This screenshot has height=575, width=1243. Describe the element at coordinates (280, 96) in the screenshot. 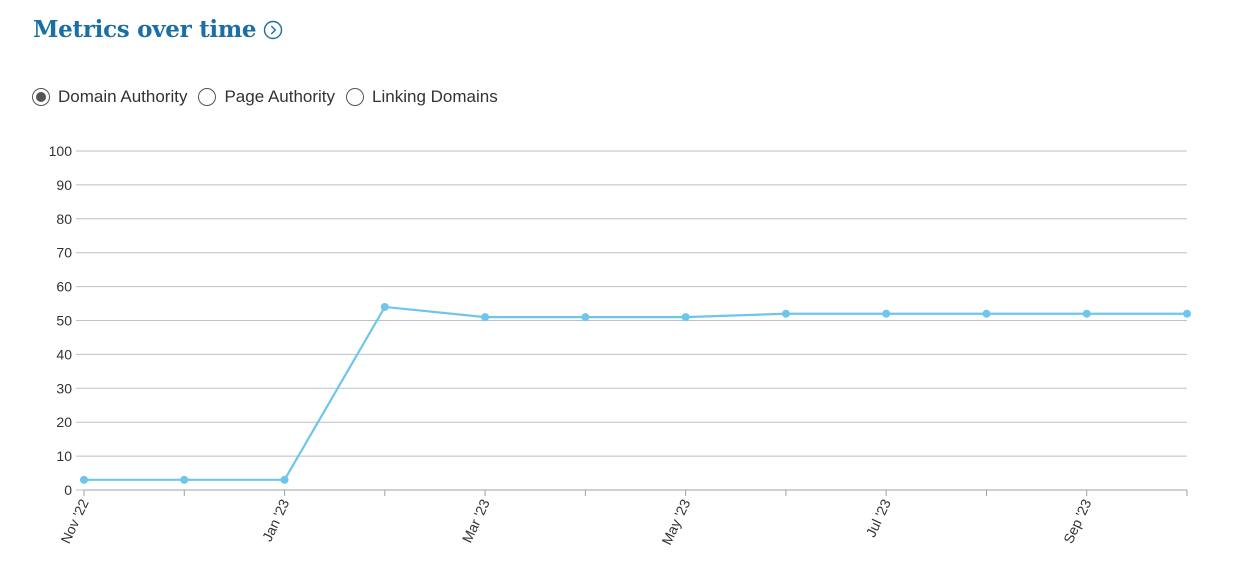

I see `radio-label: Page Authority` at that location.